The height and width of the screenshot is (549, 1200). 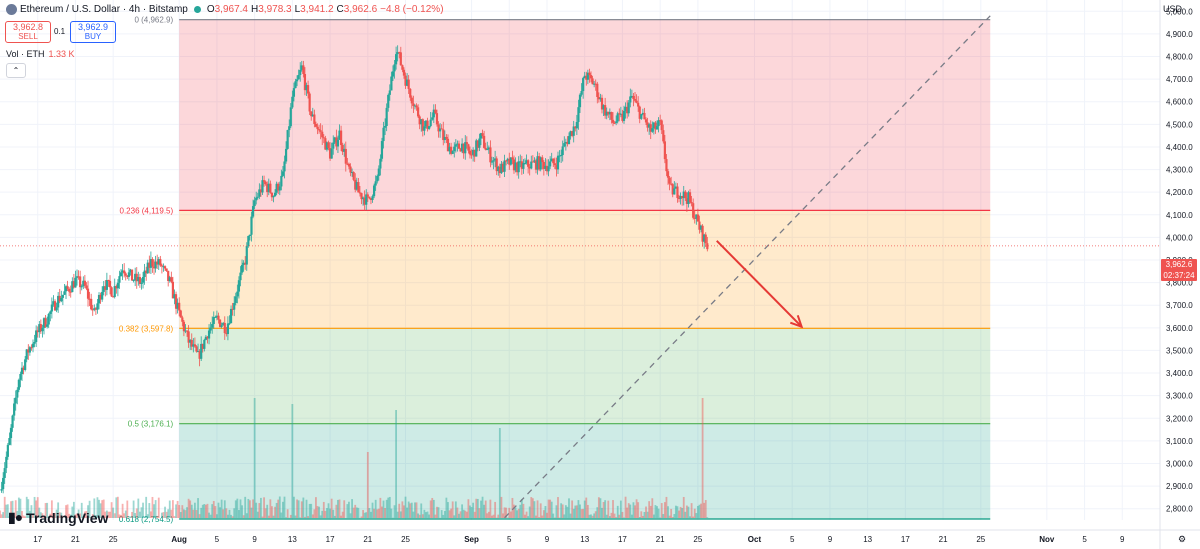 I want to click on time-tick-label: 5, so click(x=217, y=539).